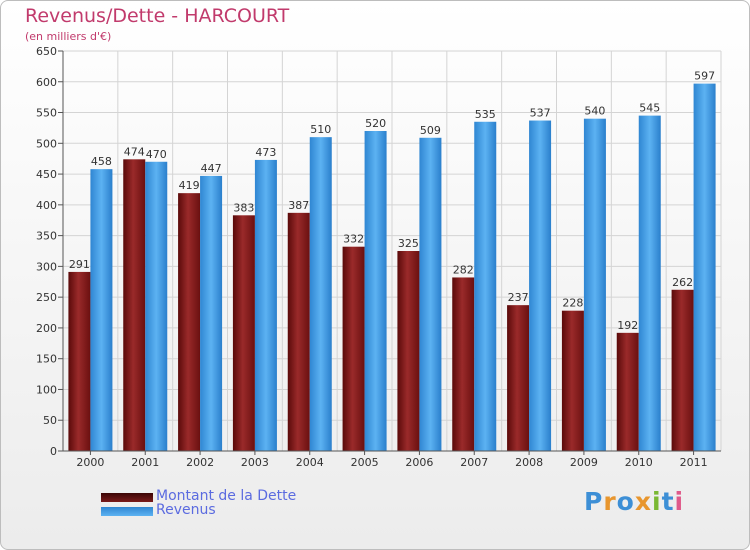  Describe the element at coordinates (46, 328) in the screenshot. I see `y-tick-label: 200` at that location.